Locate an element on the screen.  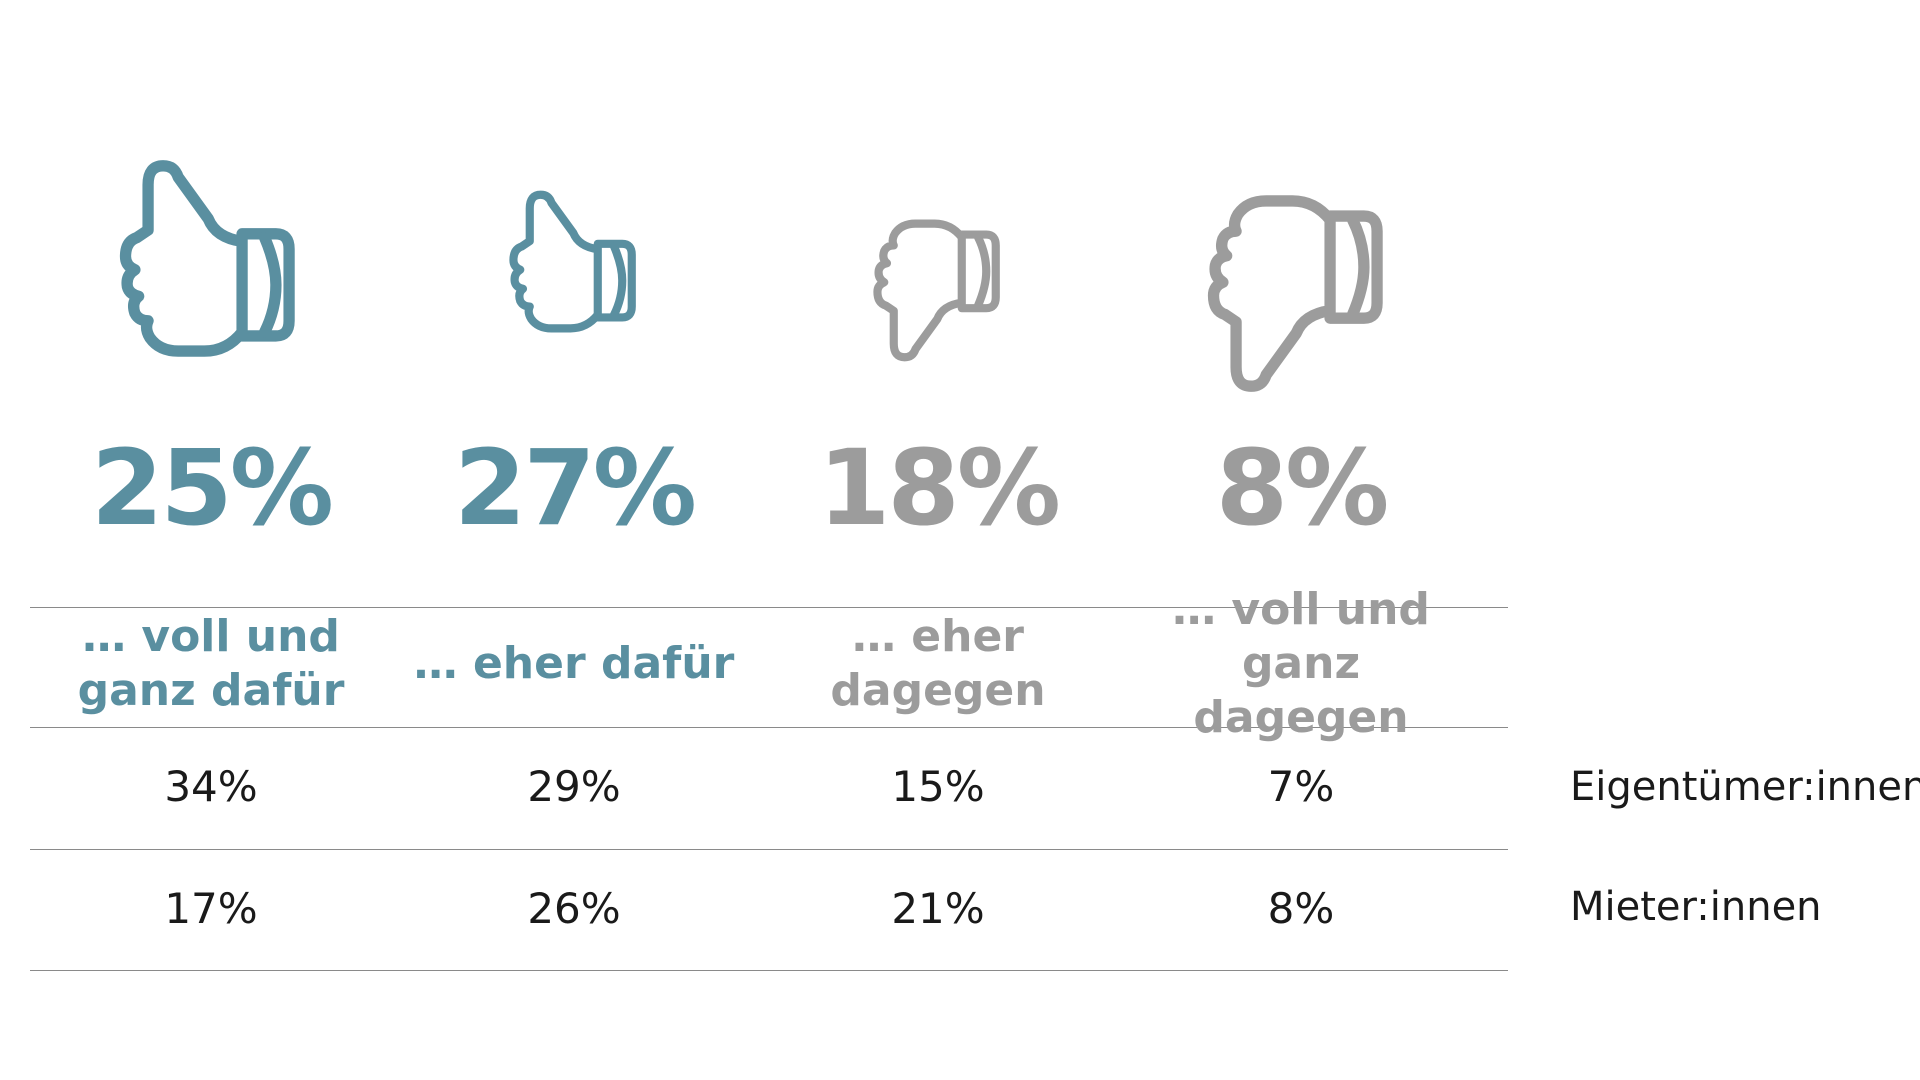
table-cell: 34% is located at coordinates (211, 786).